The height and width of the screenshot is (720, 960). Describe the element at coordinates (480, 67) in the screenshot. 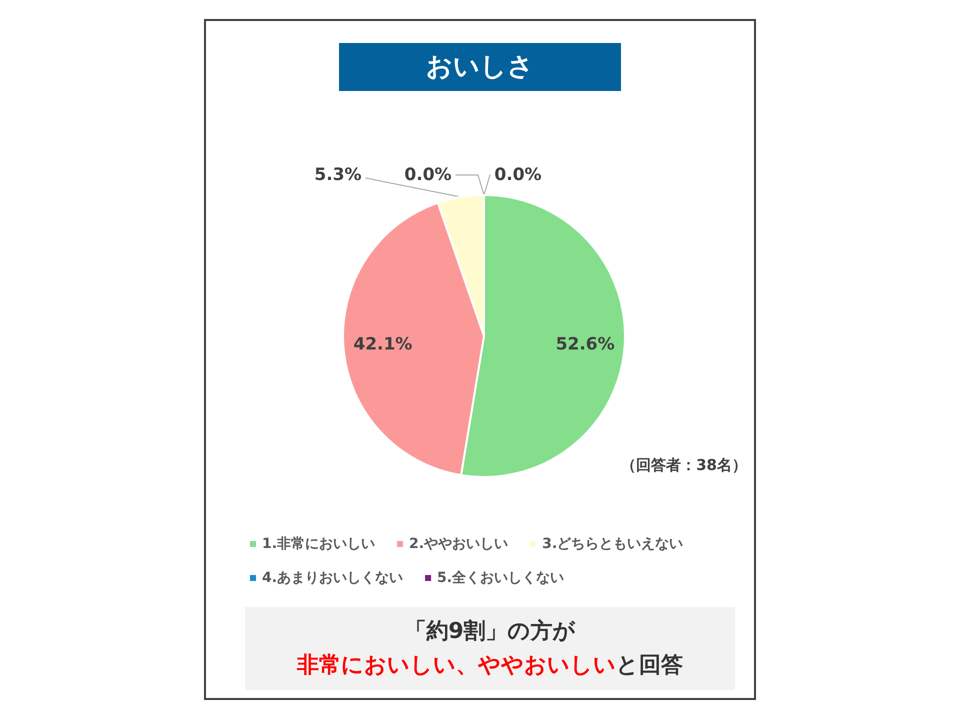

I see `chart-title: おいしさ` at that location.